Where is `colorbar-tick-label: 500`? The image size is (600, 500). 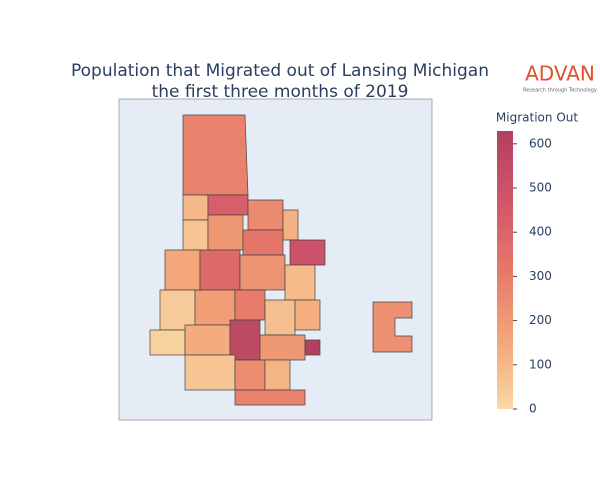
colorbar-tick-label: 500 is located at coordinates (540, 188).